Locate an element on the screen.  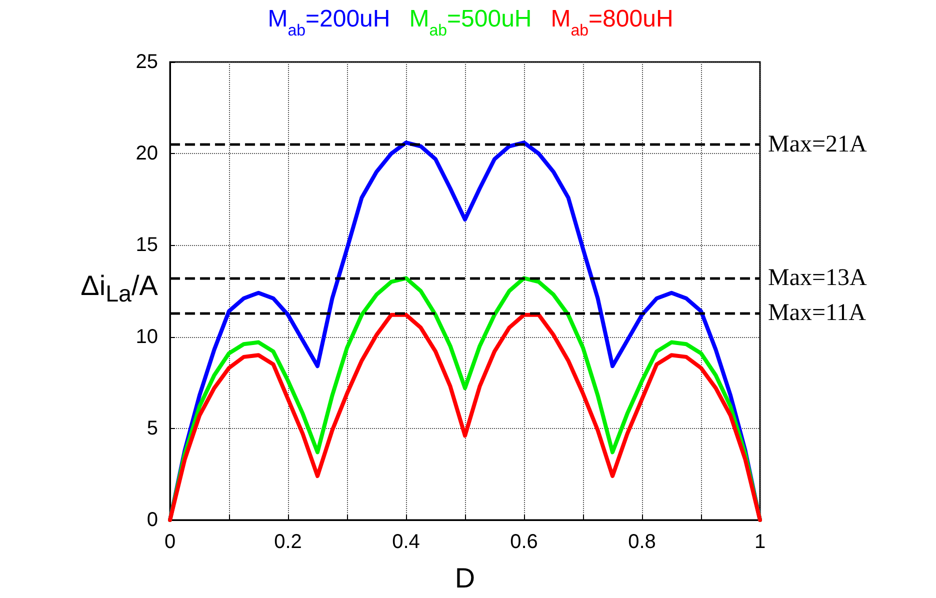
x-tick-label: 1 is located at coordinates (760, 542).